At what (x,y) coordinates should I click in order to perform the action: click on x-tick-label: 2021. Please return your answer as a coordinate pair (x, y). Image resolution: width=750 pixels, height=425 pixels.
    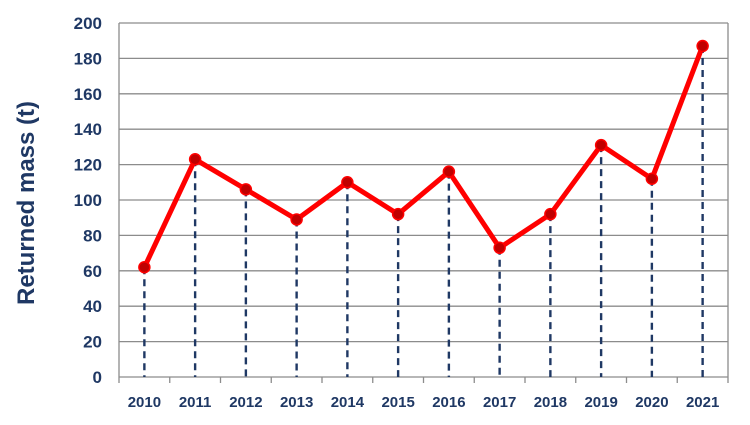
    Looking at the image, I should click on (702, 402).